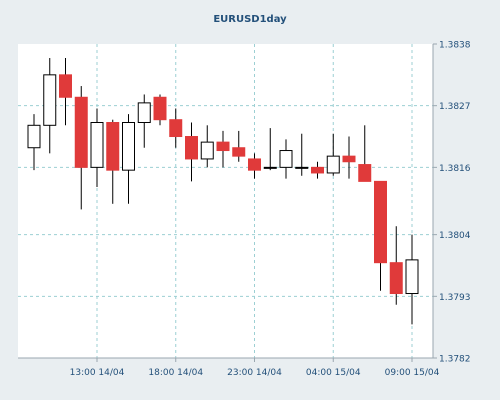  What do you see at coordinates (455, 236) in the screenshot?
I see `y-tick-label: 1.3804` at bounding box center [455, 236].